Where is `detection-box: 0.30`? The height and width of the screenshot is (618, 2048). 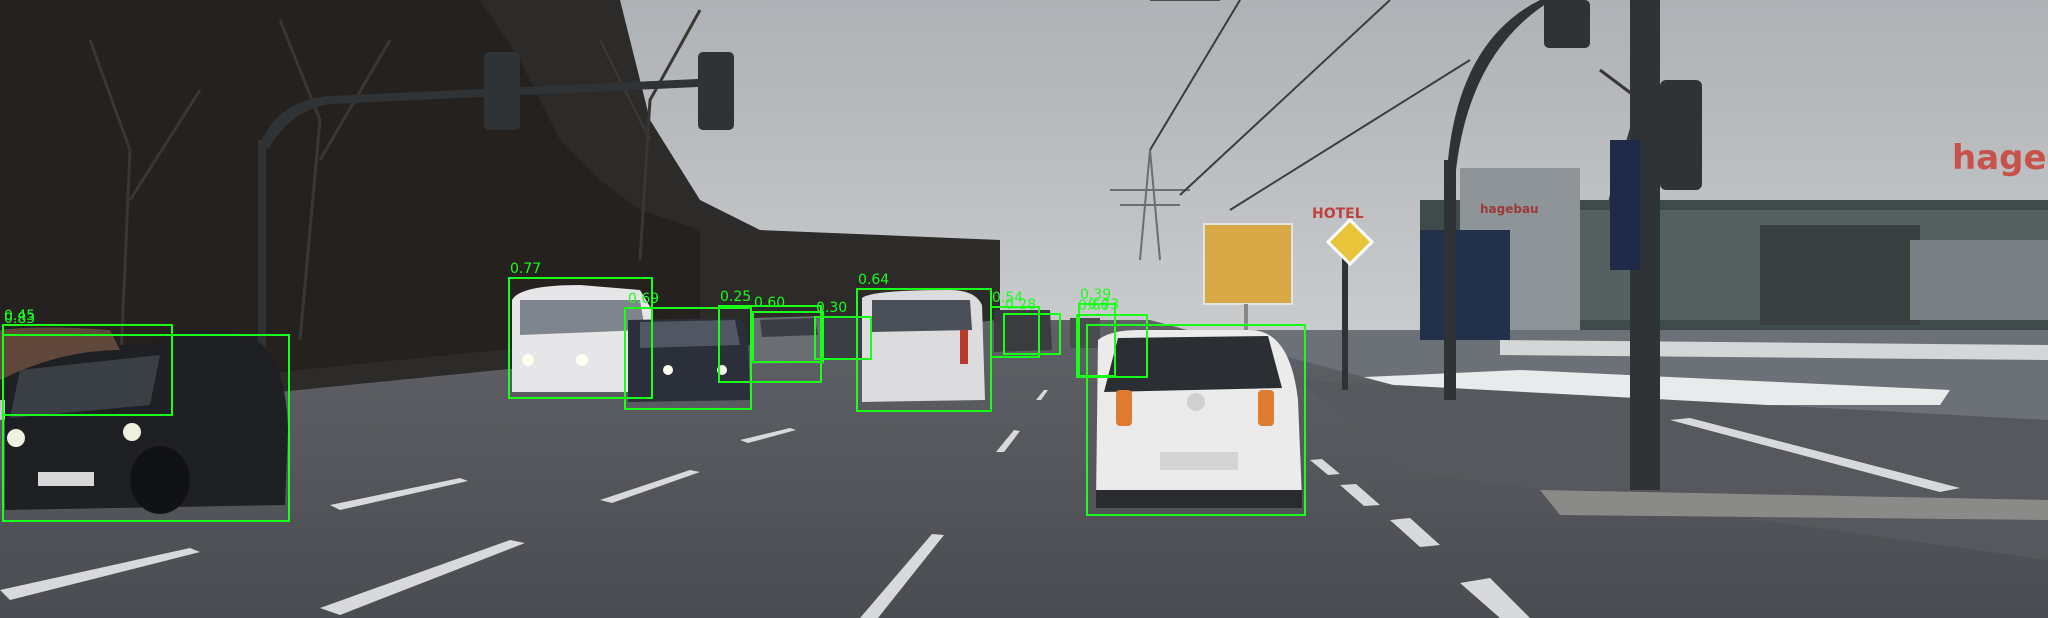 detection-box: 0.30 is located at coordinates (843, 330).